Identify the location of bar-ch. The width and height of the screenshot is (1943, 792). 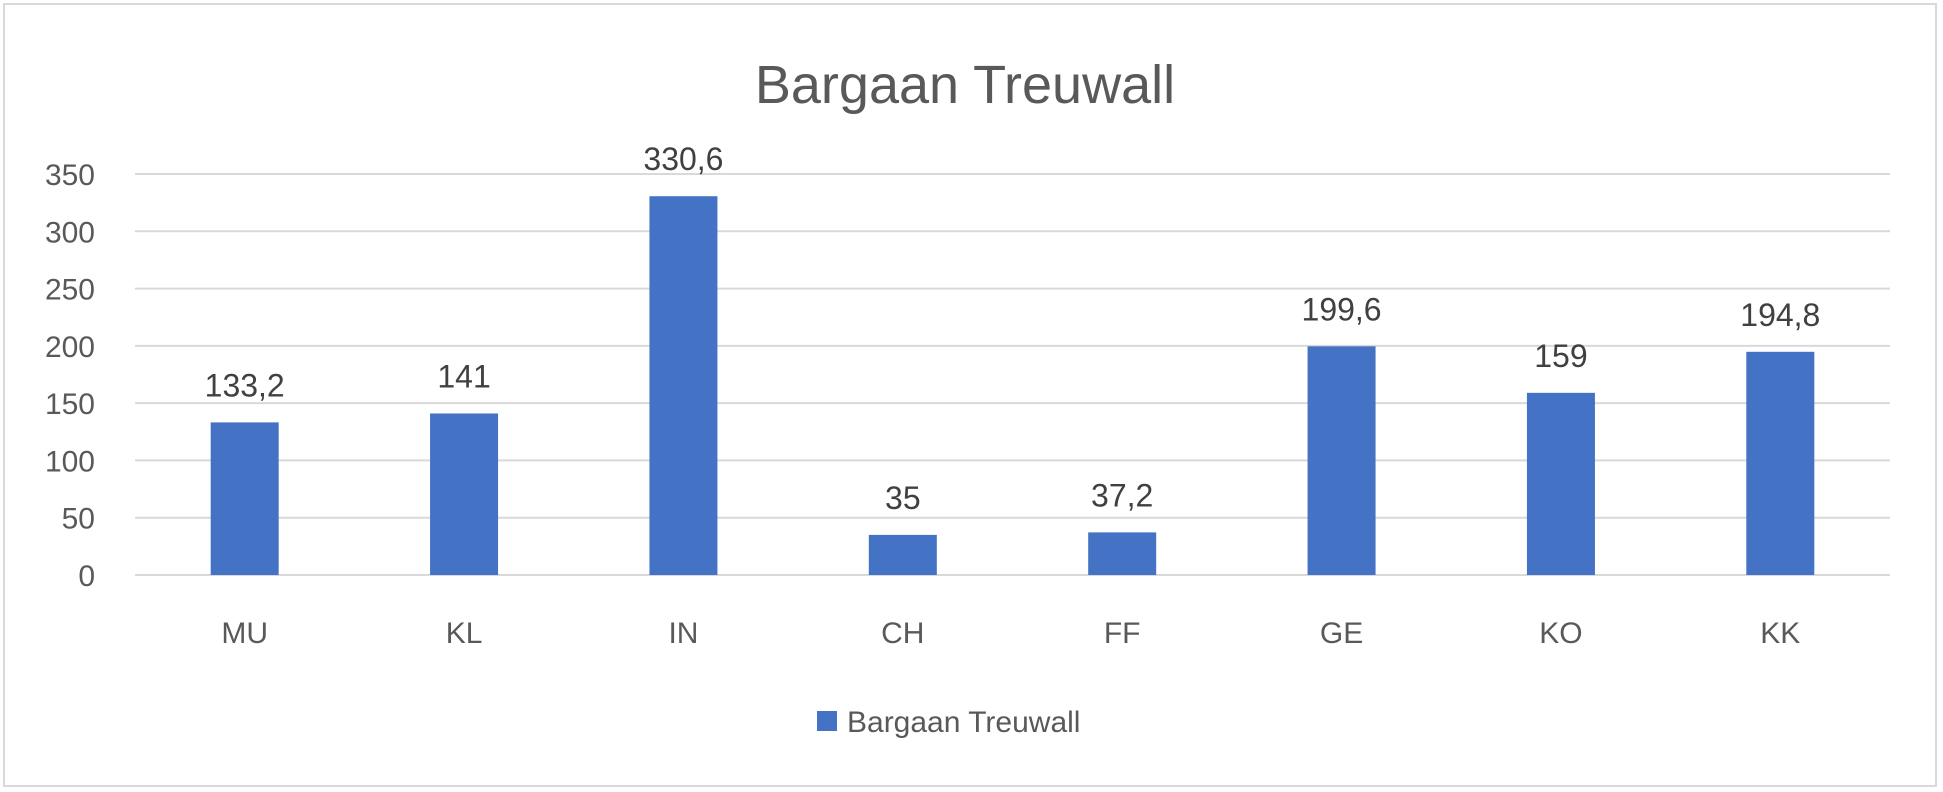
(902, 554).